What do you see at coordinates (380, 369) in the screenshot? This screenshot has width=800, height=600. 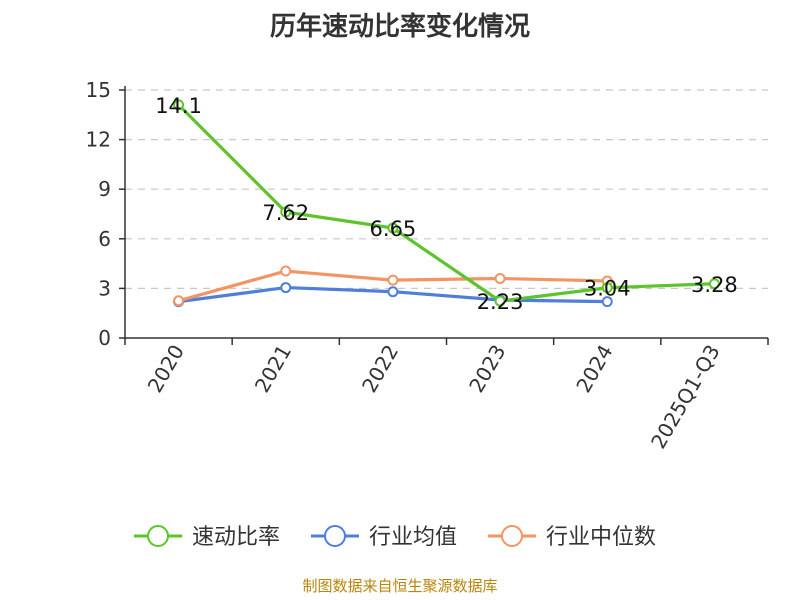 I see `x-tick-label: 2022` at bounding box center [380, 369].